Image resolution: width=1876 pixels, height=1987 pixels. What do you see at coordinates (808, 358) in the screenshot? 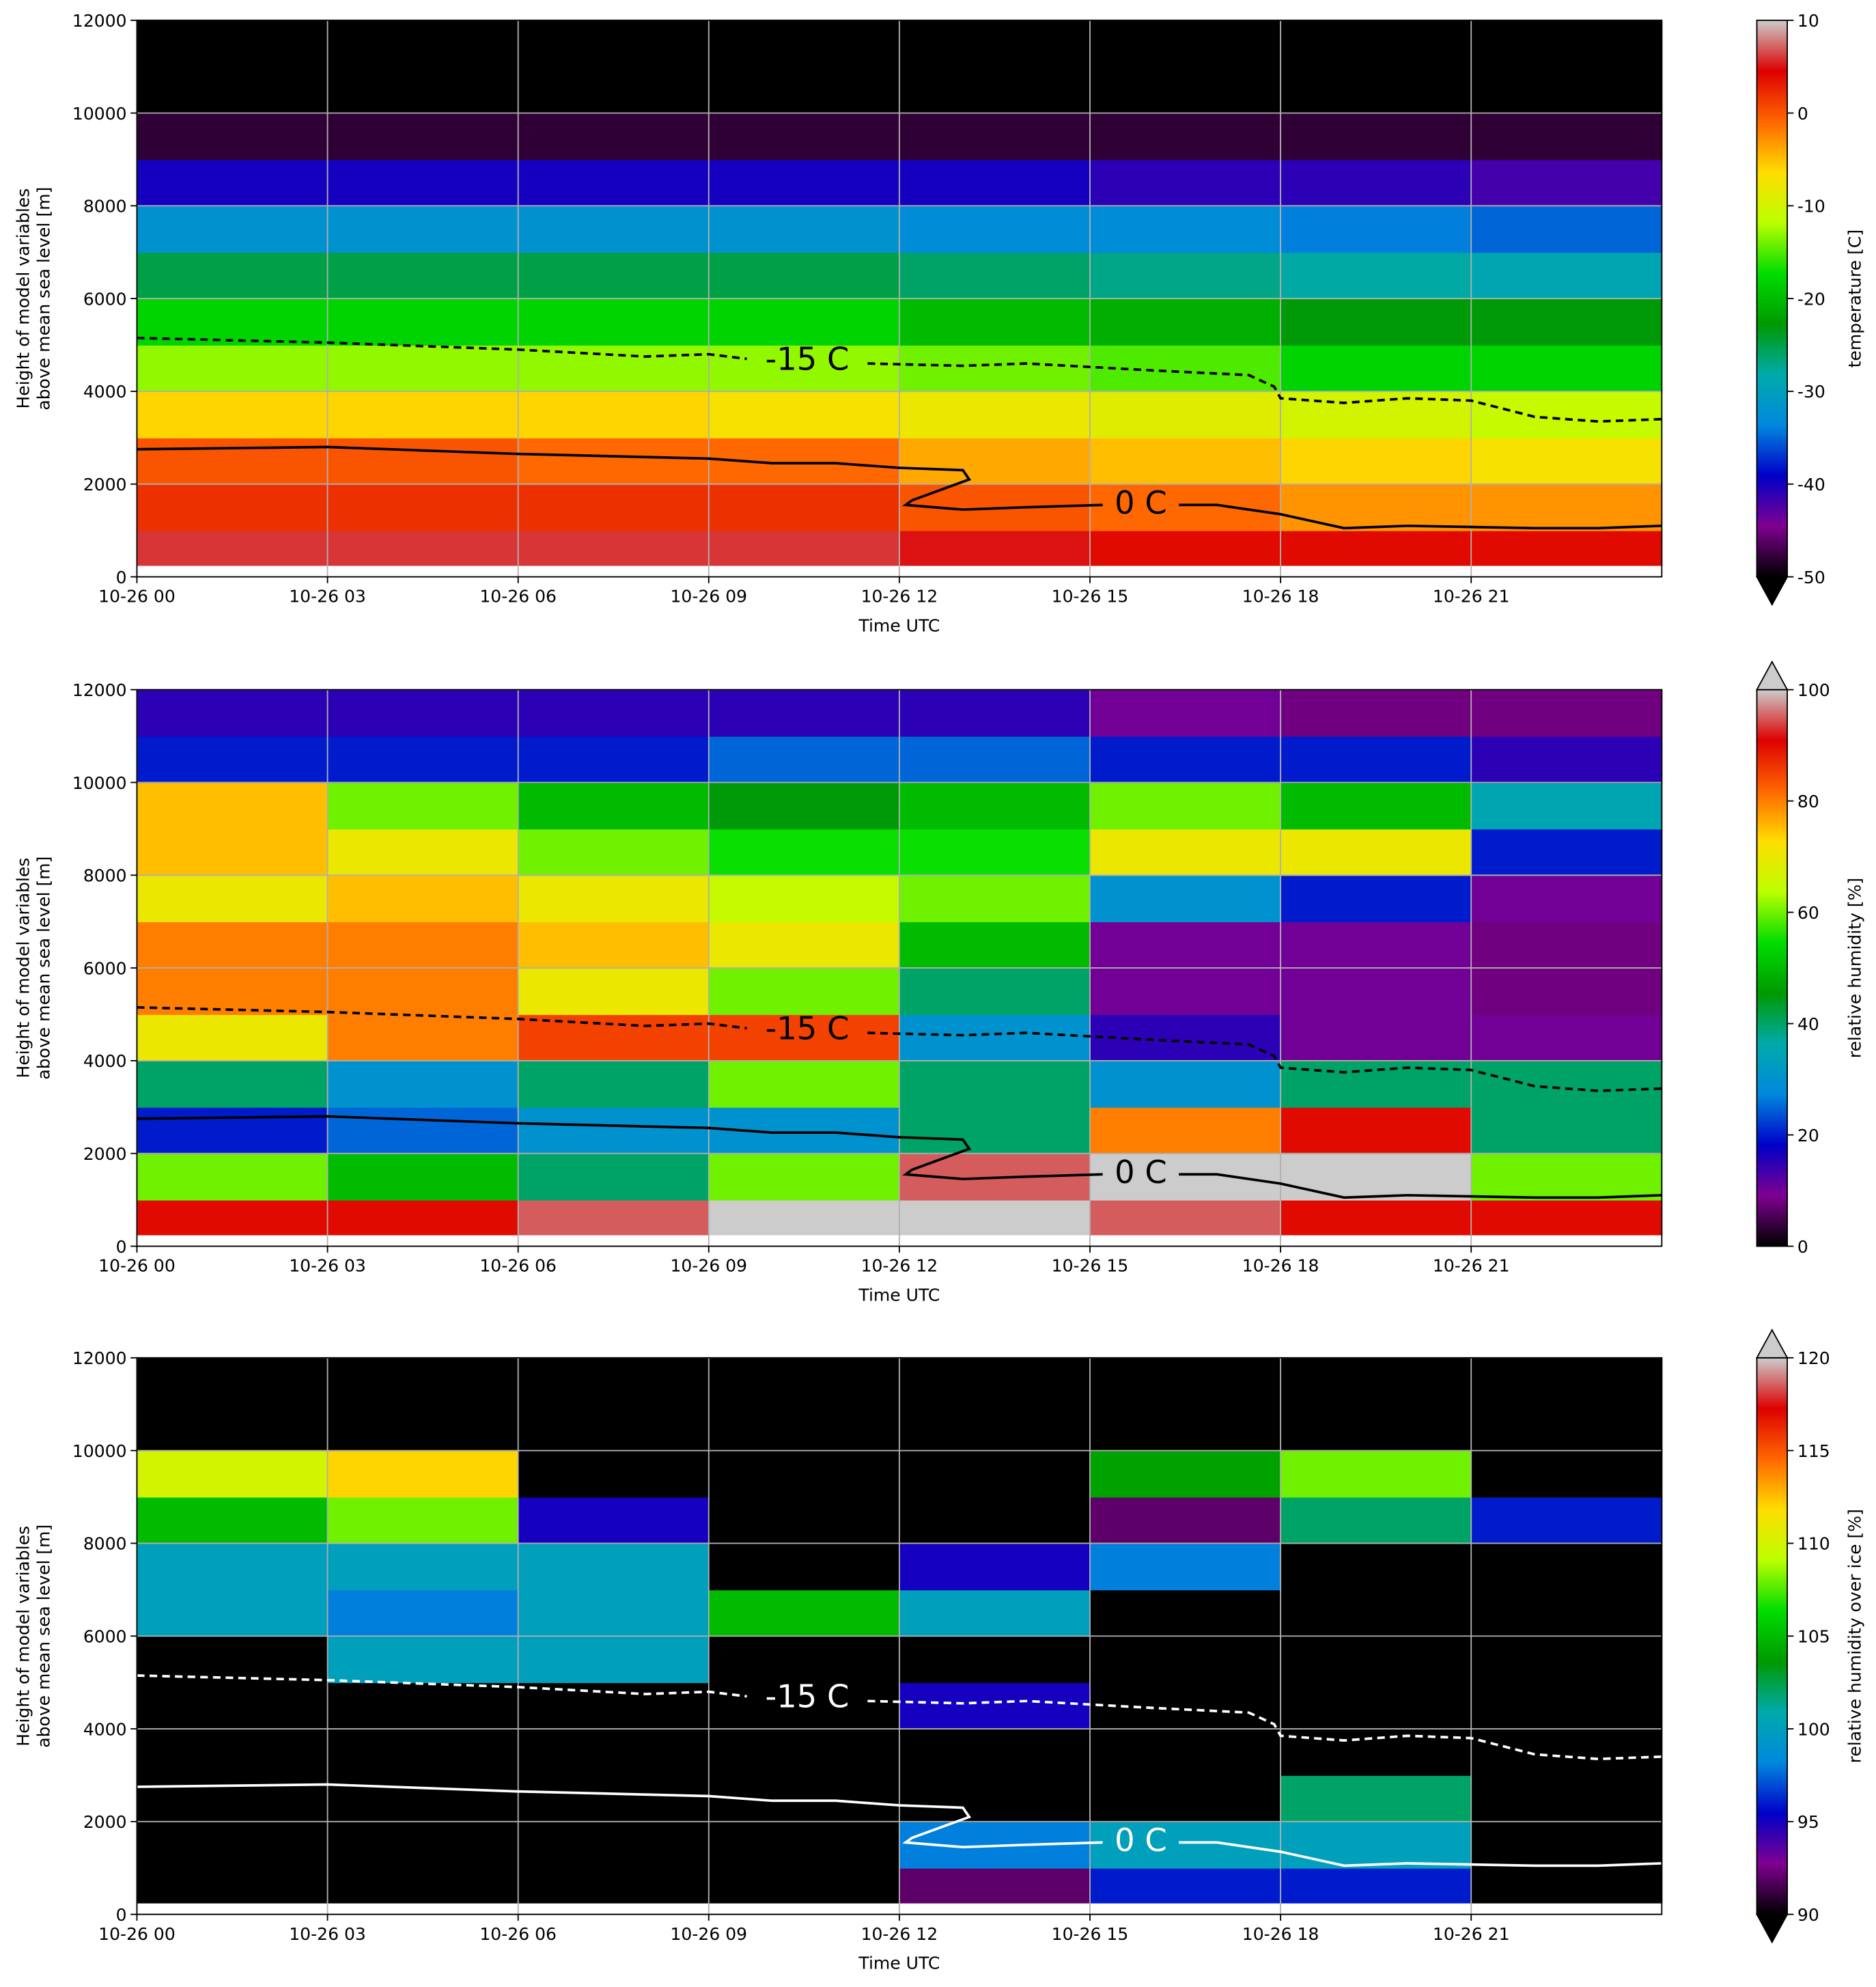
I see `contour-label: -15 C` at bounding box center [808, 358].